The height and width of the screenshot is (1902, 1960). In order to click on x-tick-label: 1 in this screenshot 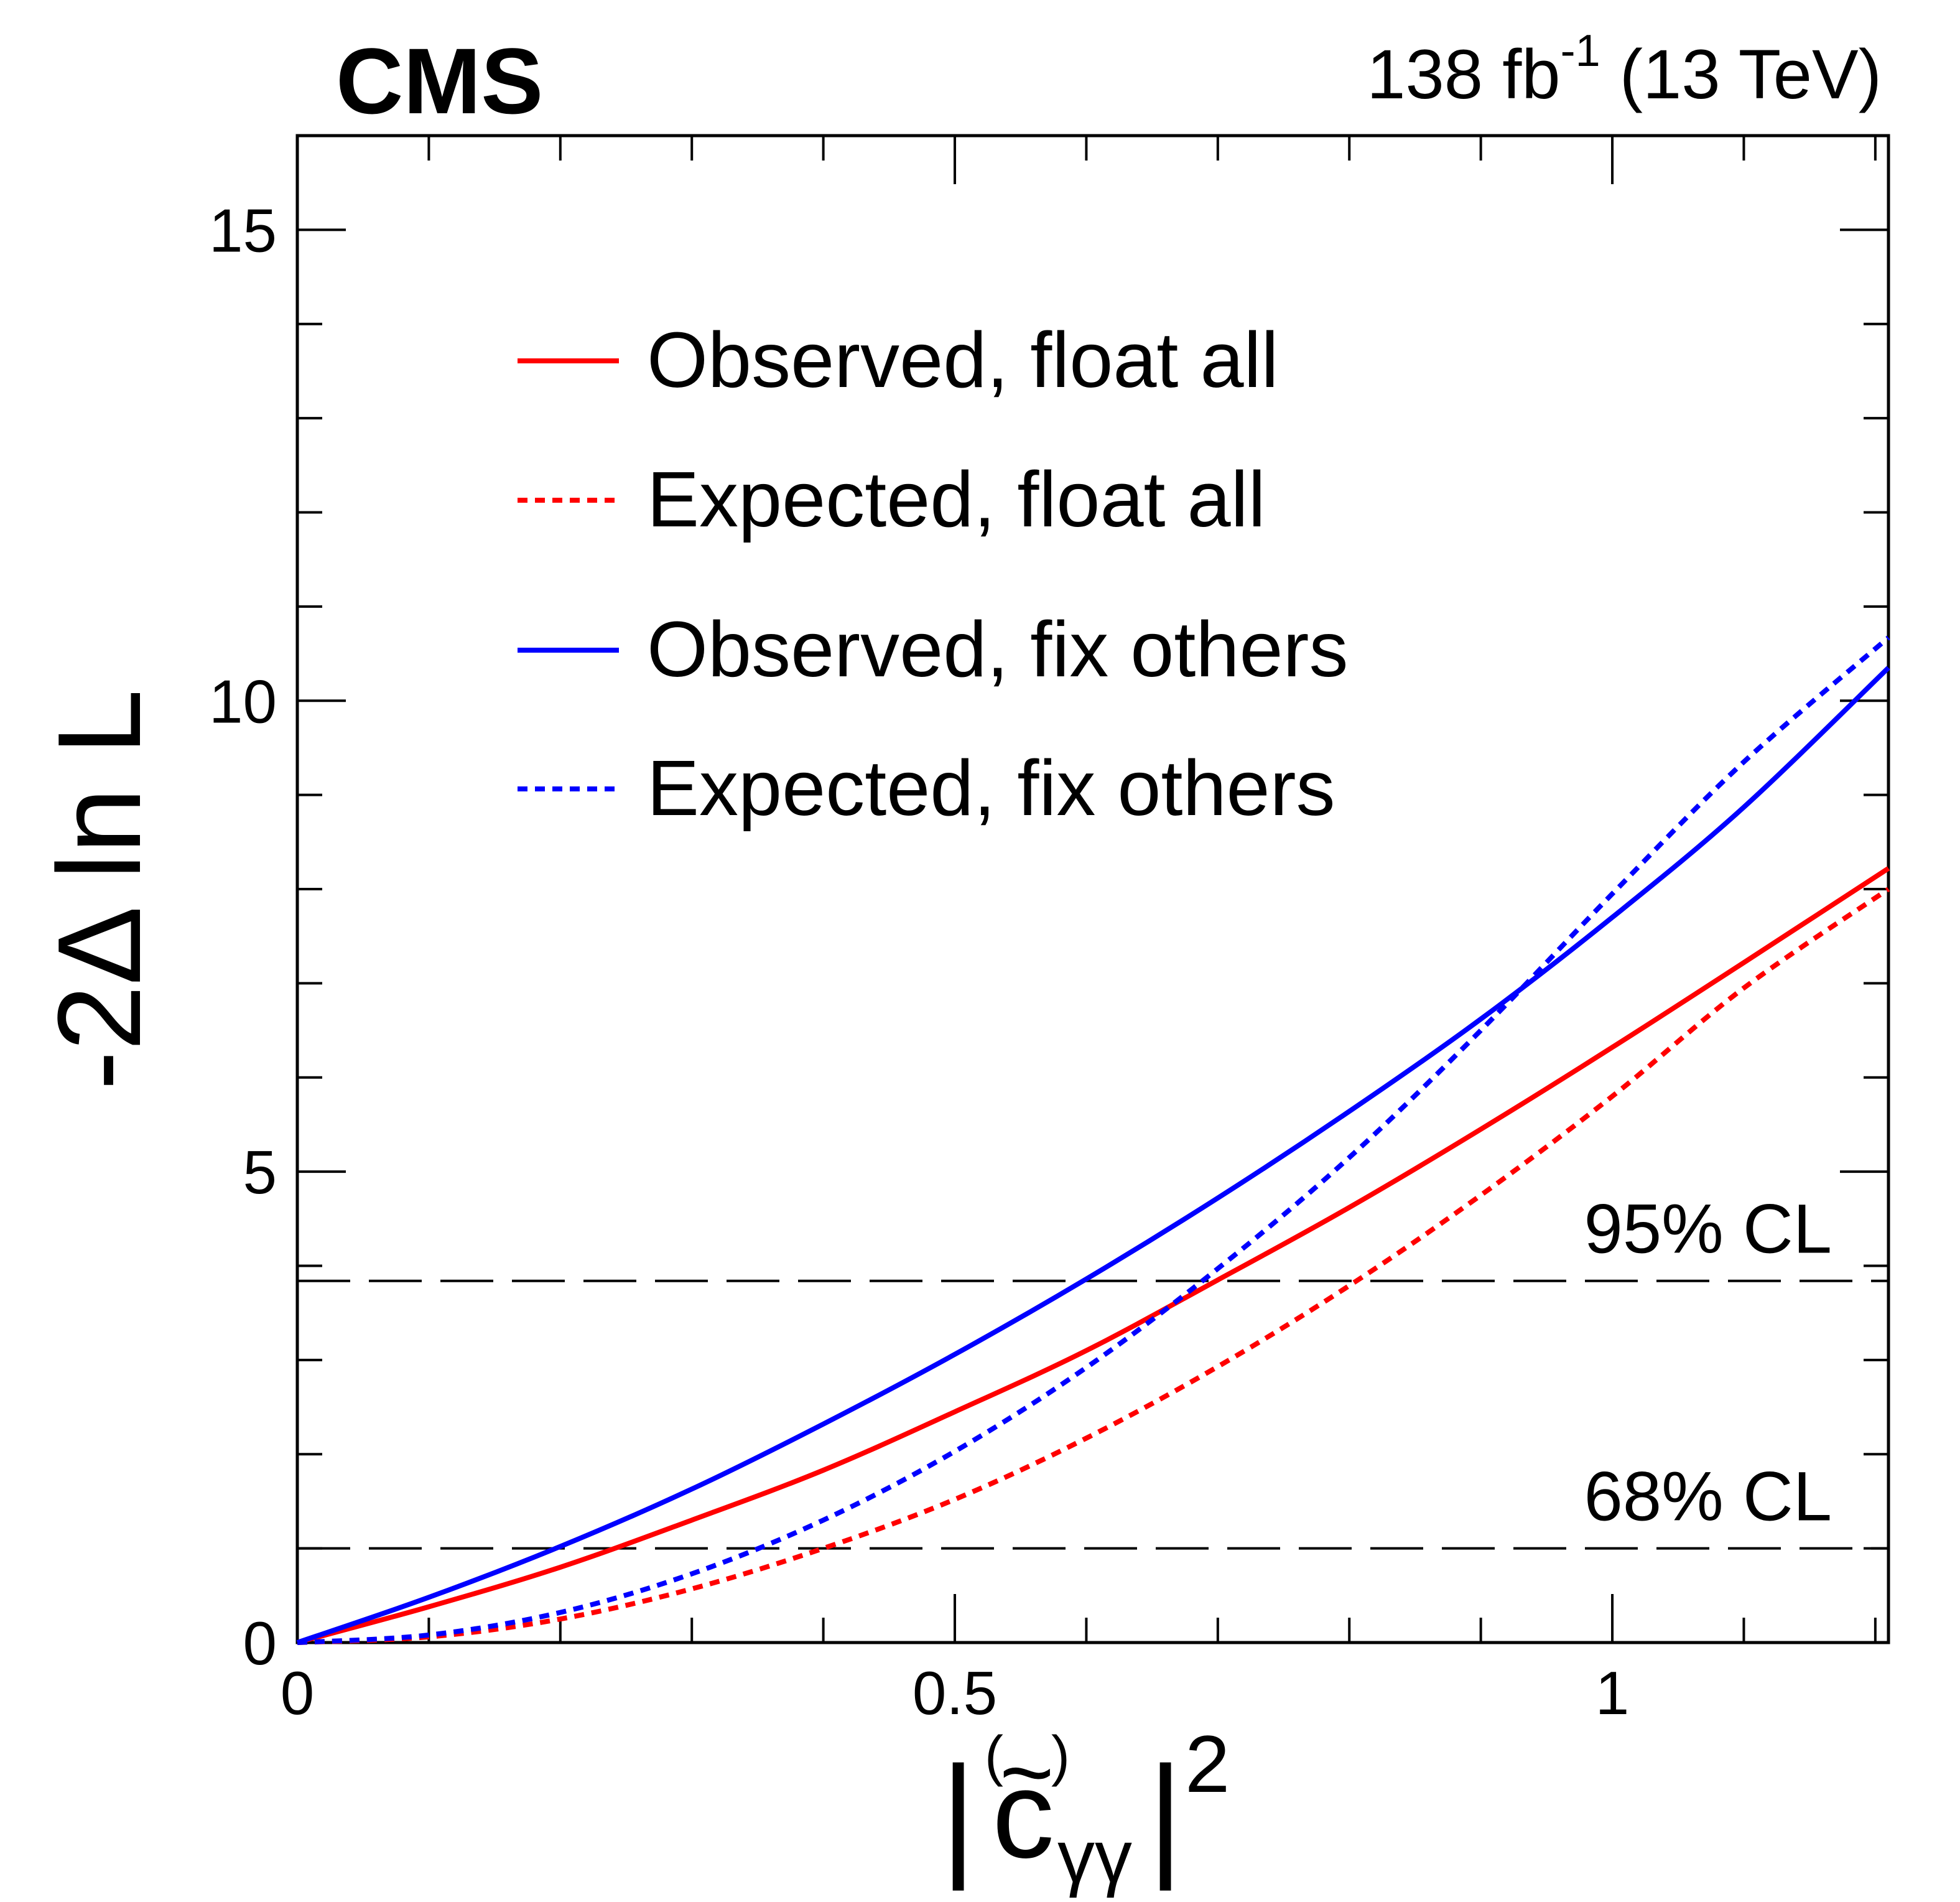, I will do `click(1612, 1693)`.